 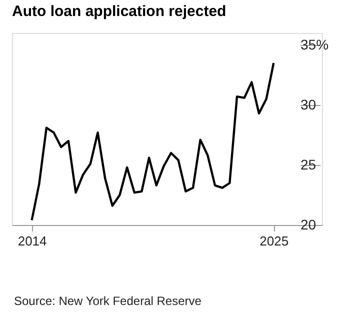 What do you see at coordinates (274, 241) in the screenshot?
I see `x-tick-label: 2025` at bounding box center [274, 241].